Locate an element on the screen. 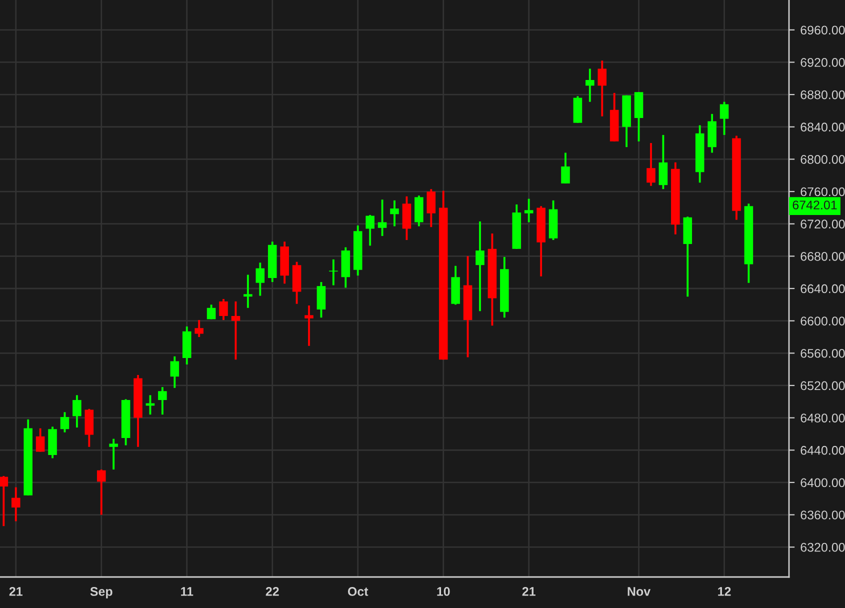 The width and height of the screenshot is (845, 608). y-tick-label: 6600.00 is located at coordinates (822, 321).